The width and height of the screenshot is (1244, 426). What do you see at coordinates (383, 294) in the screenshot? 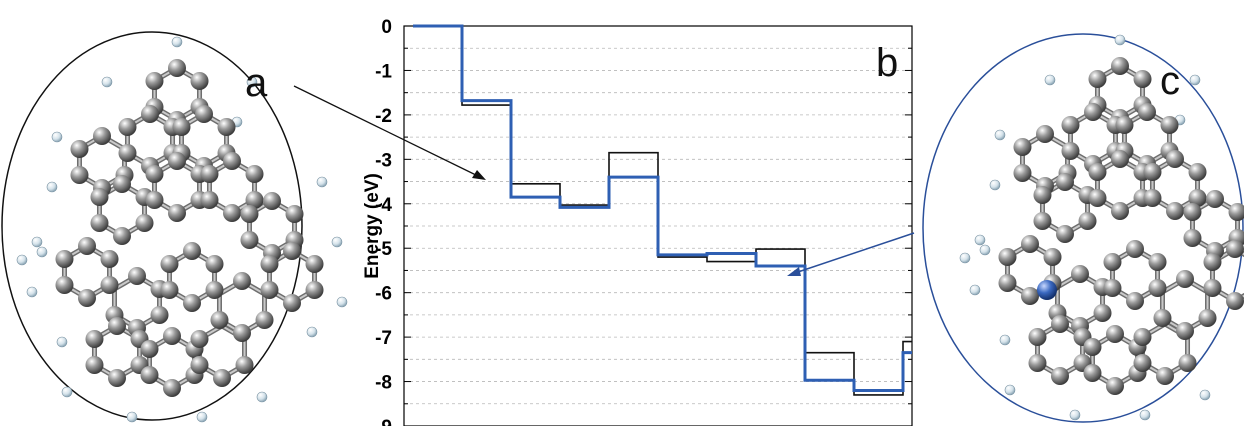
I see `y-tick-label: -6` at bounding box center [383, 294].